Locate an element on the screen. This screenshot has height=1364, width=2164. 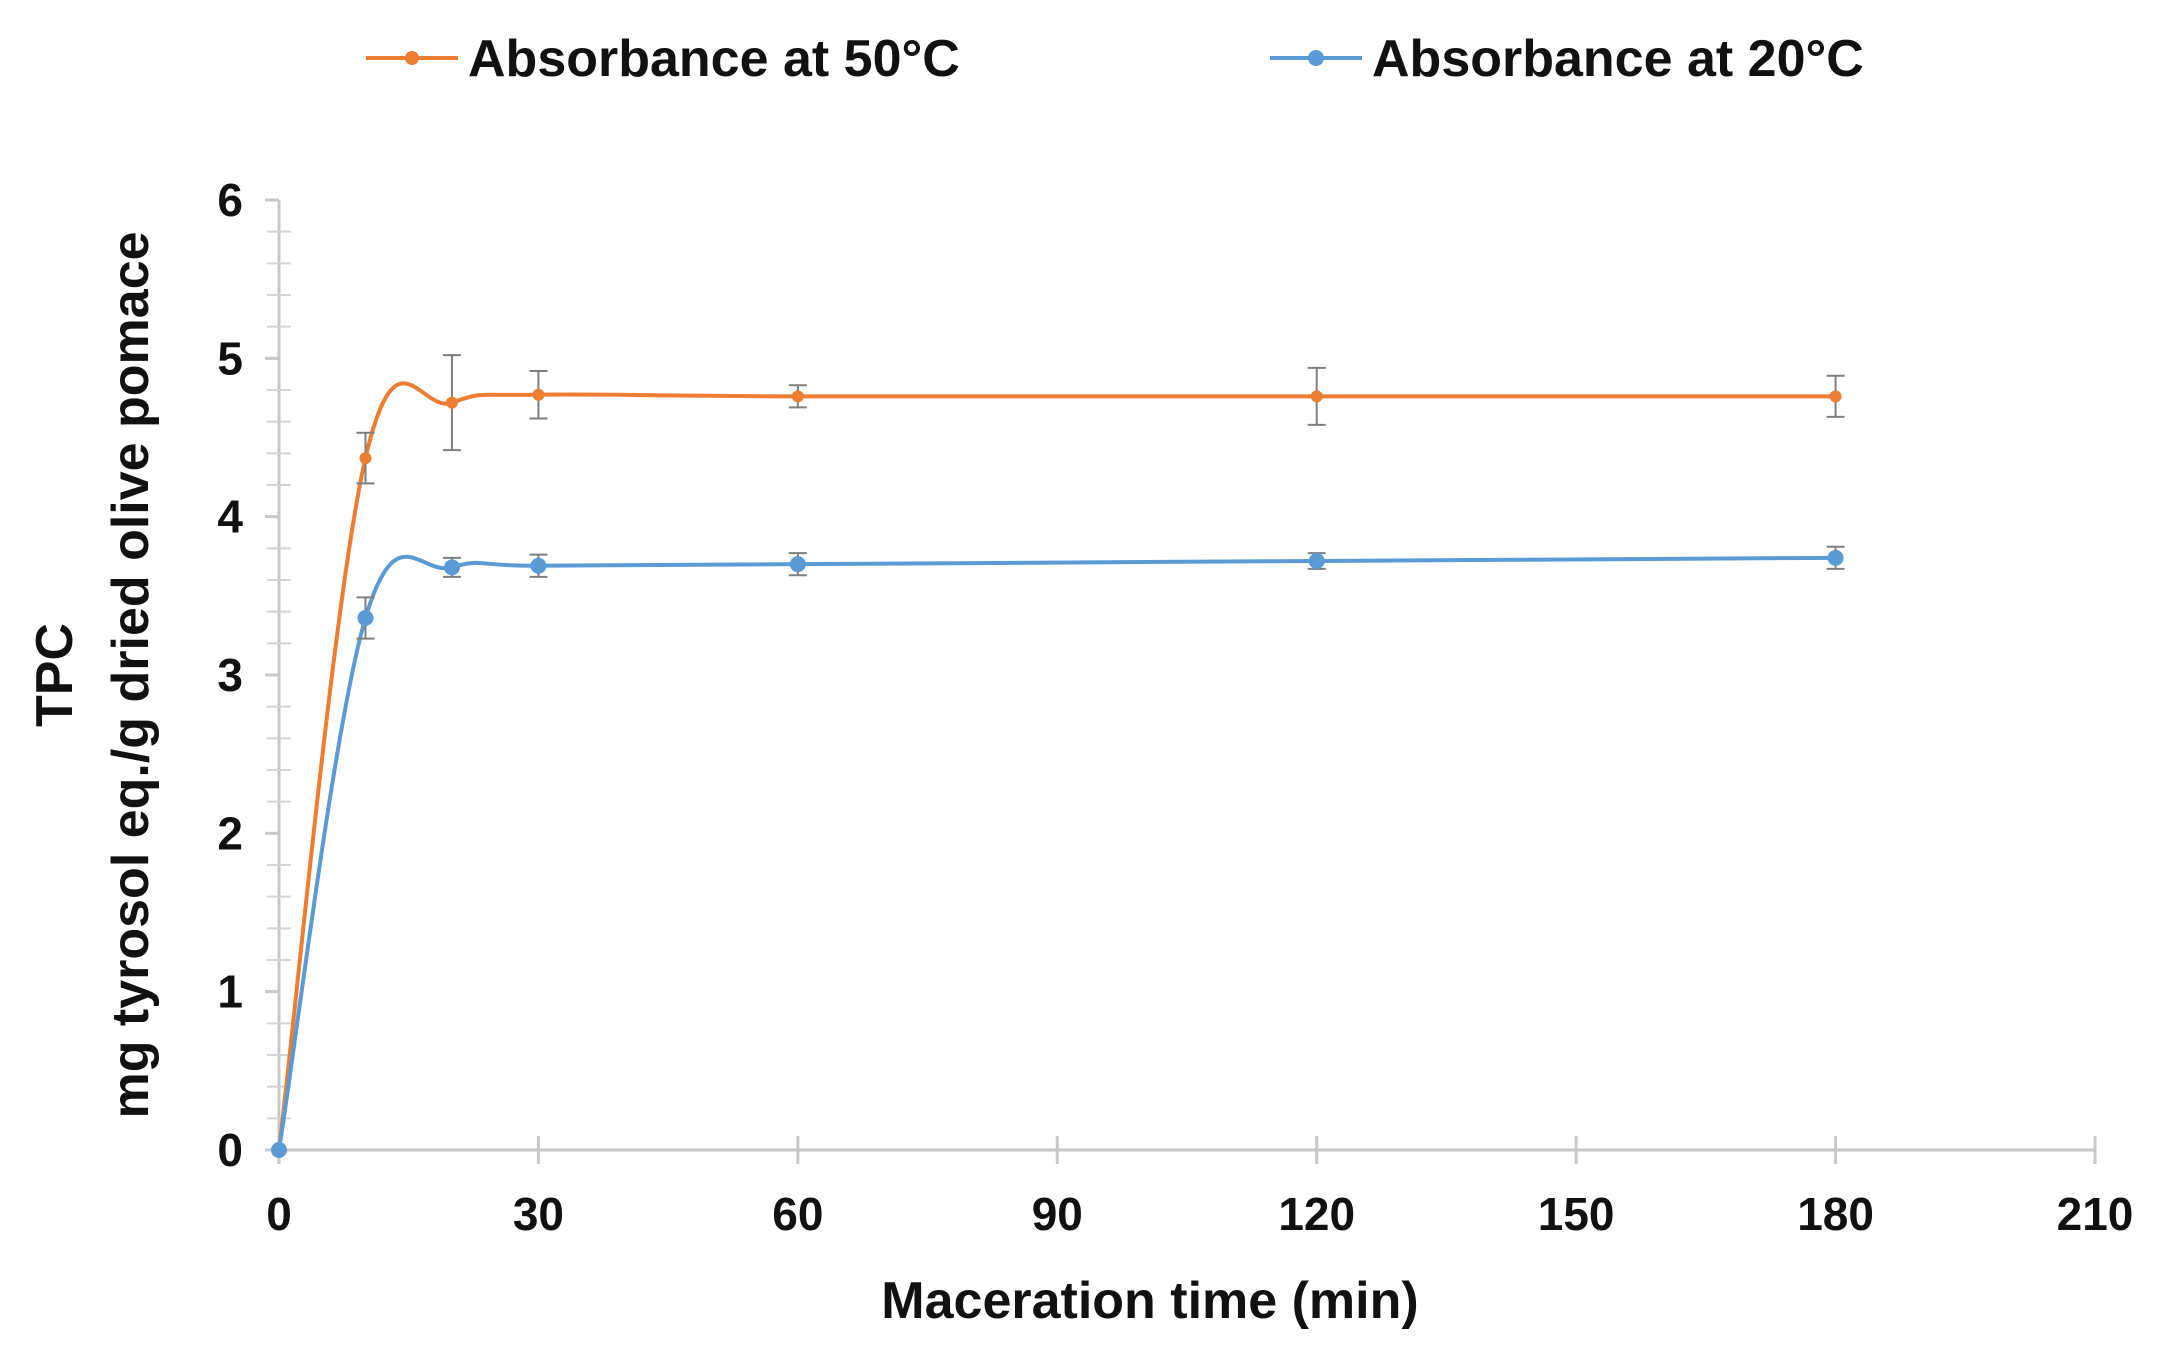
x-tick-label: 210 is located at coordinates (2095, 1214).